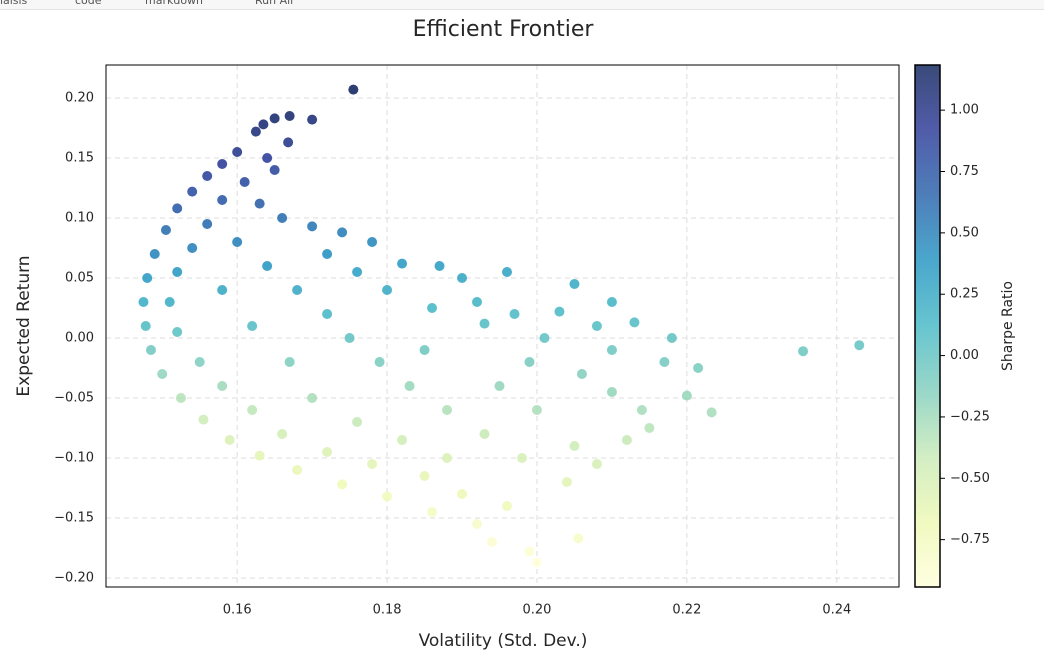 This screenshot has width=1044, height=669. Describe the element at coordinates (79, 278) in the screenshot. I see `y-tick-label: 0.05` at that location.